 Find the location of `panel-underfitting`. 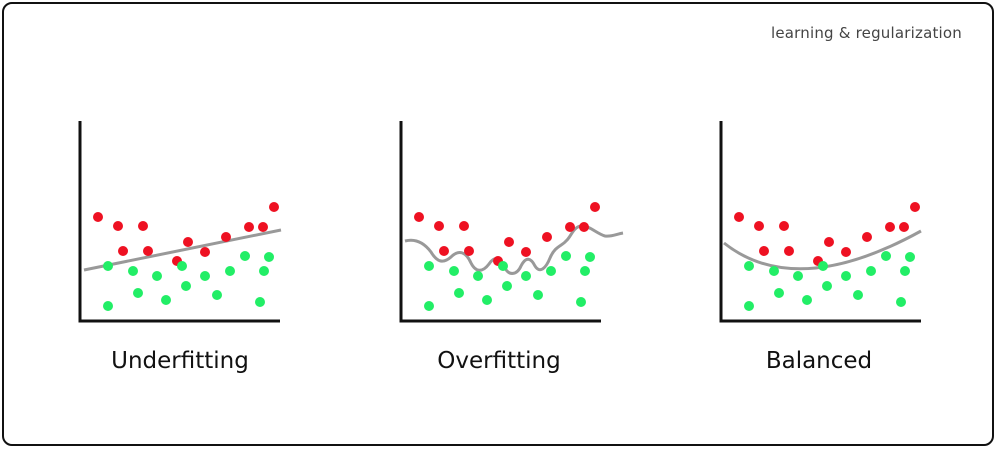

panel-underfitting is located at coordinates (180, 222).